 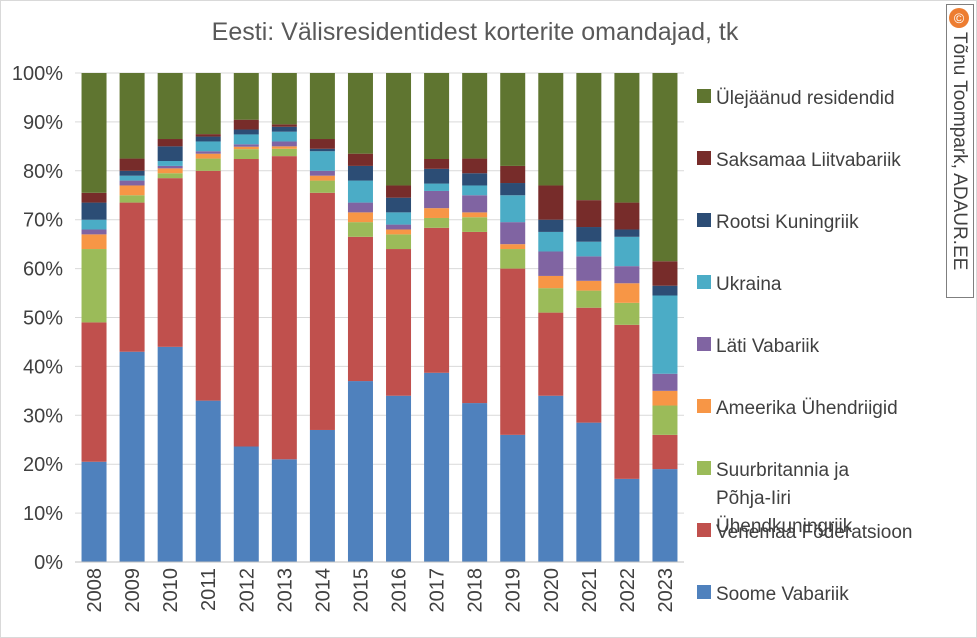 What do you see at coordinates (808, 160) in the screenshot?
I see `legend-label: Saksamaa Liitvabariik` at bounding box center [808, 160].